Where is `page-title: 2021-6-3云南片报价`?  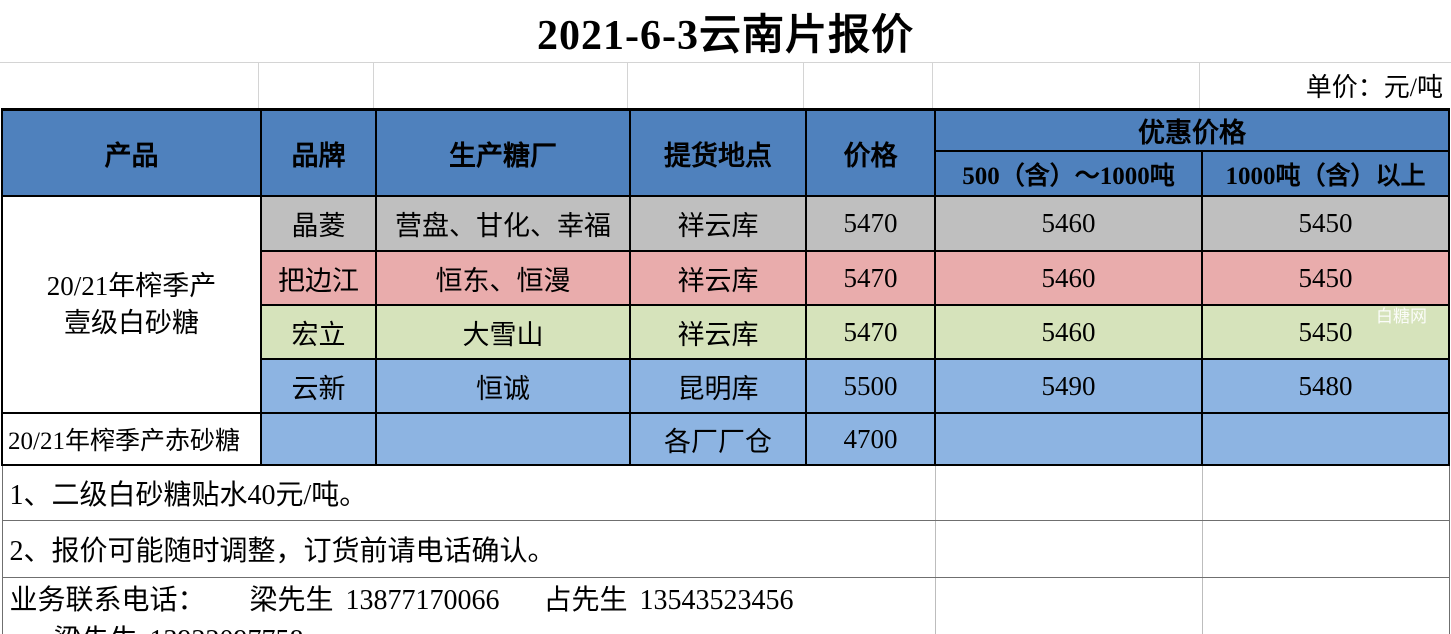
page-title: 2021-6-3云南片报价 is located at coordinates (725, 35).